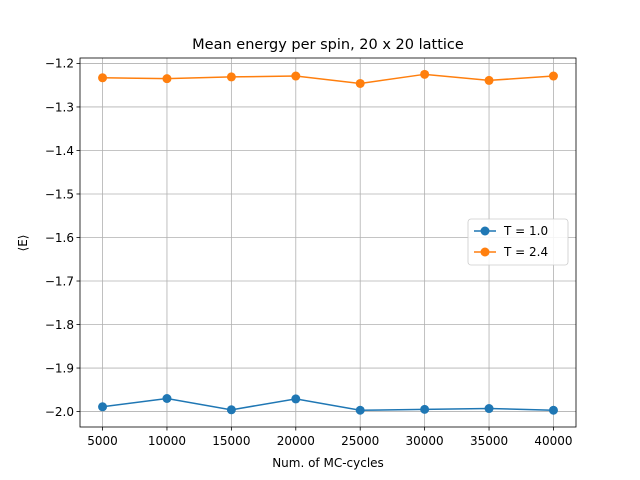 The width and height of the screenshot is (640, 480). I want to click on y-tick-label: −1.3, so click(59, 107).